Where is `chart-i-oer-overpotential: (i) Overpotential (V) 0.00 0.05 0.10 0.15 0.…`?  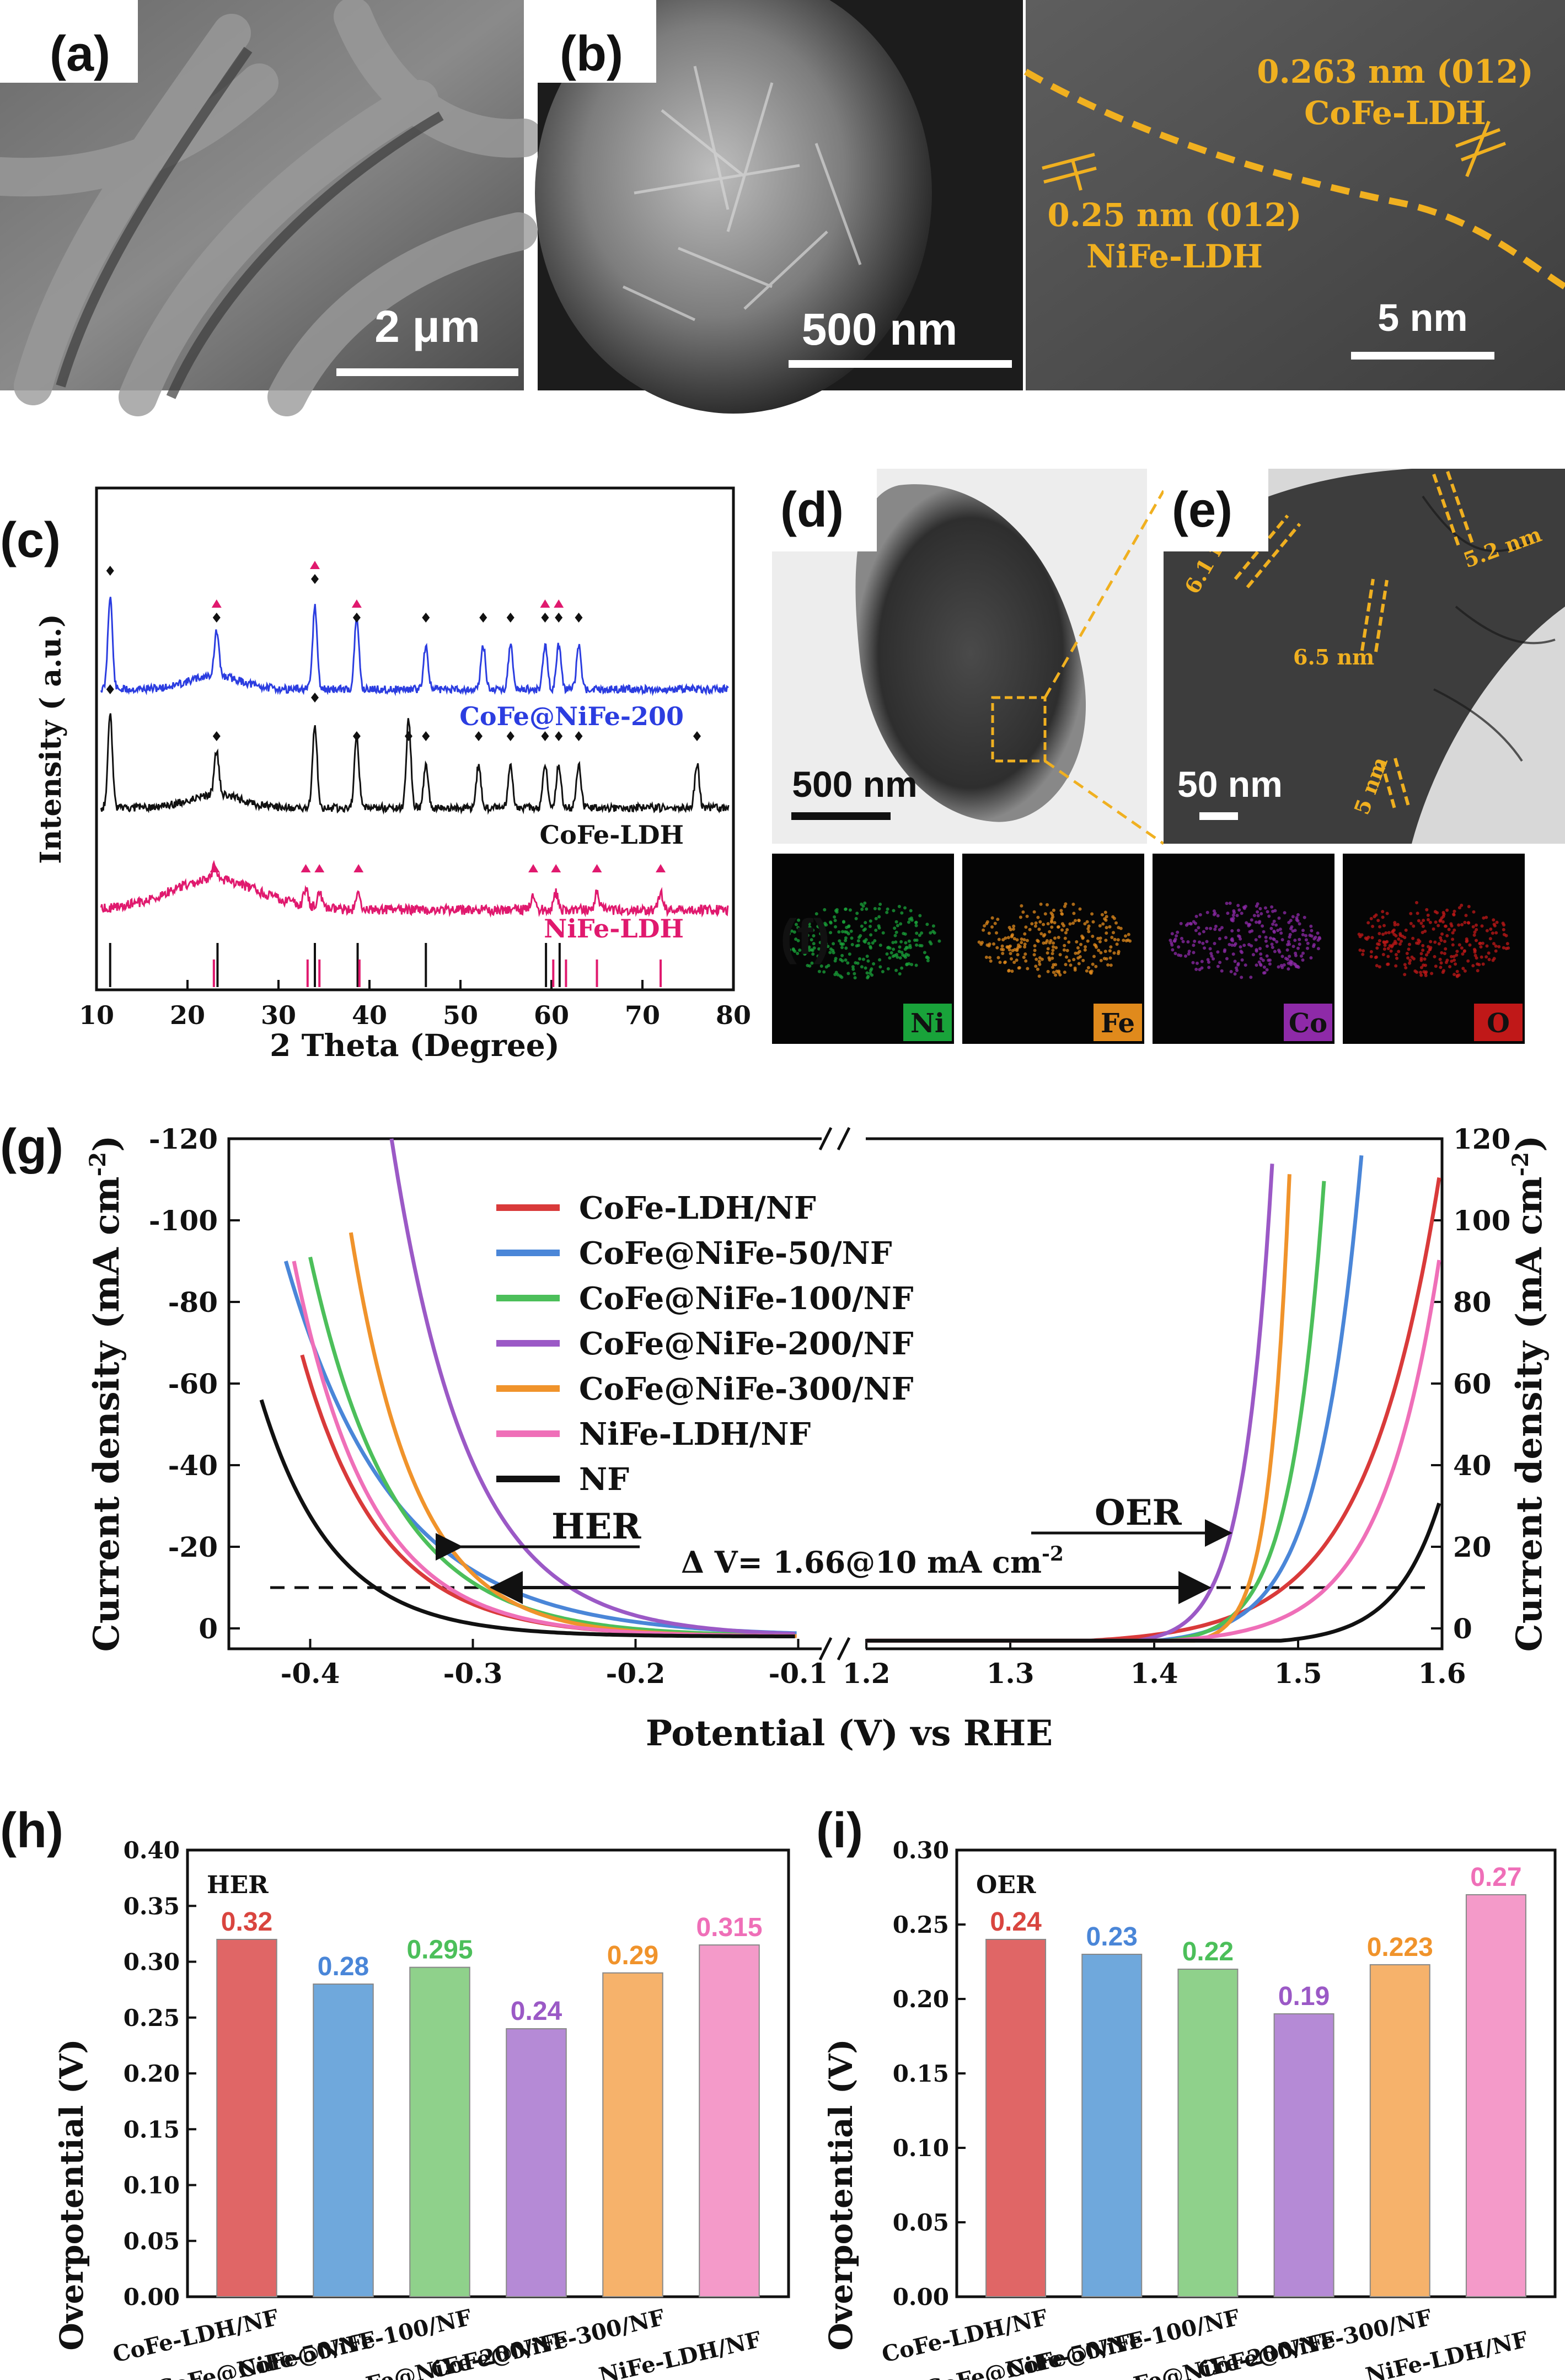
chart-i-oer-overpotential: (i) Overpotential (V) 0.00 0.05 0.10 0.15 0.… is located at coordinates (1186, 2091).